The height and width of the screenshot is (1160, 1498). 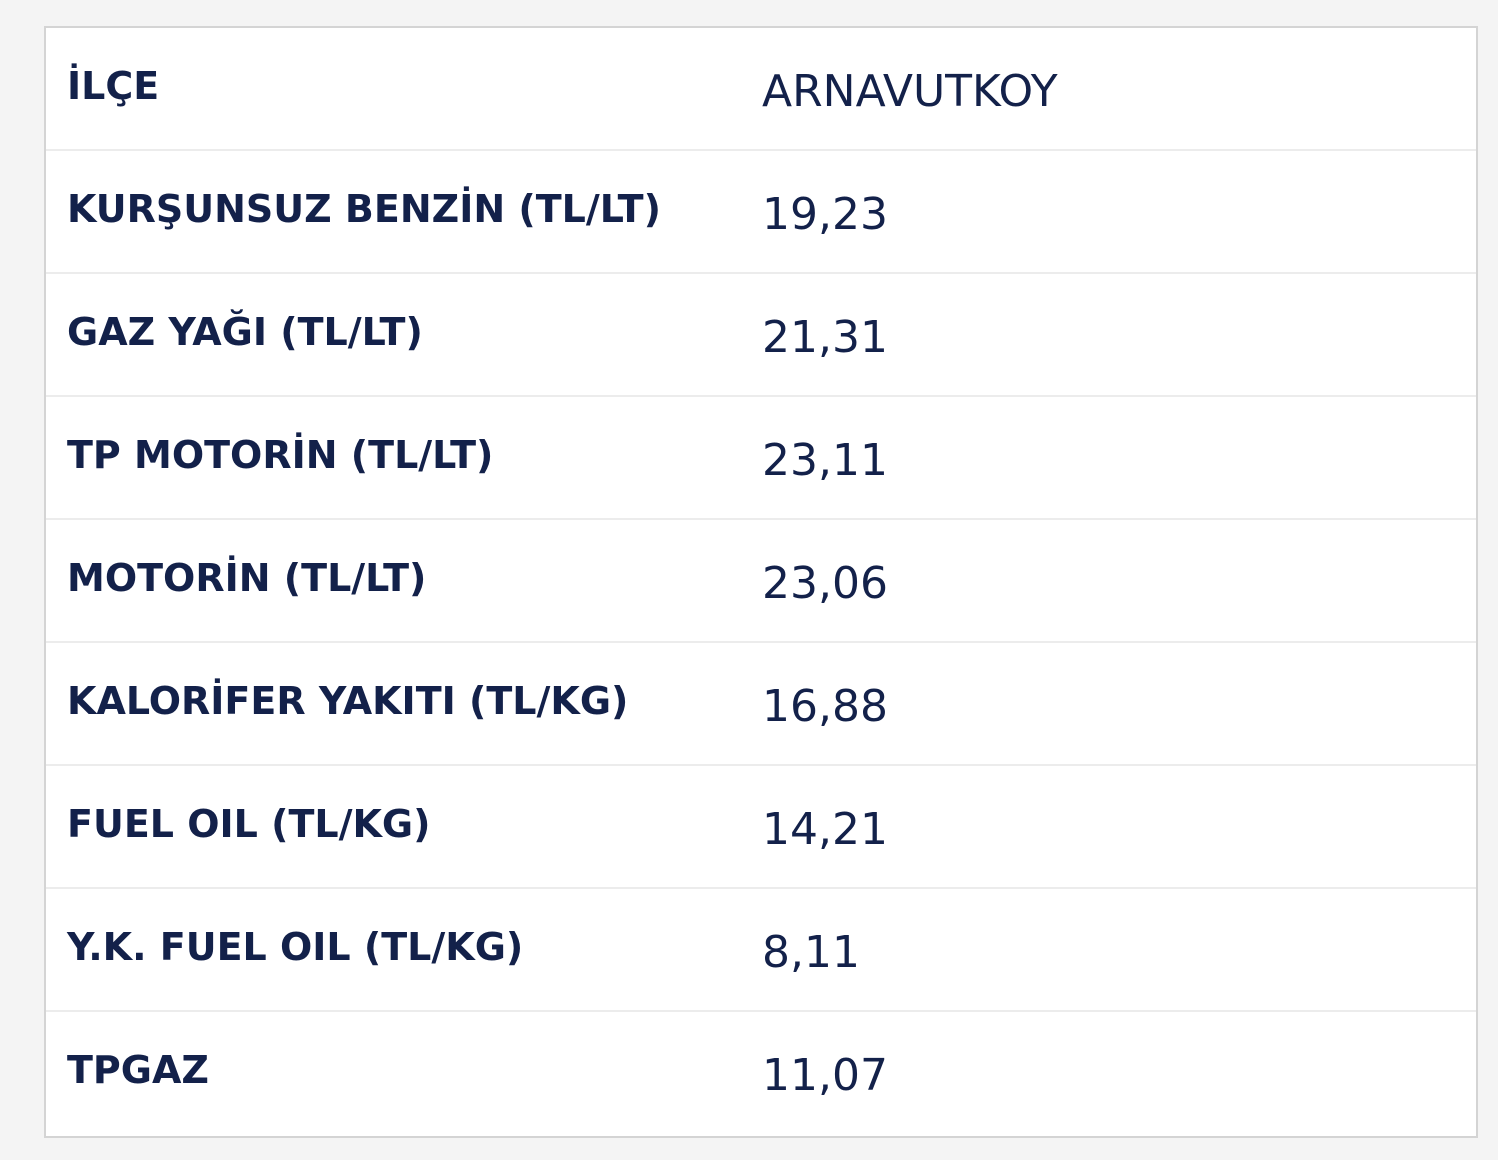 I want to click on table-row: İLÇE ARNAVUTKOY, so click(x=761, y=89).